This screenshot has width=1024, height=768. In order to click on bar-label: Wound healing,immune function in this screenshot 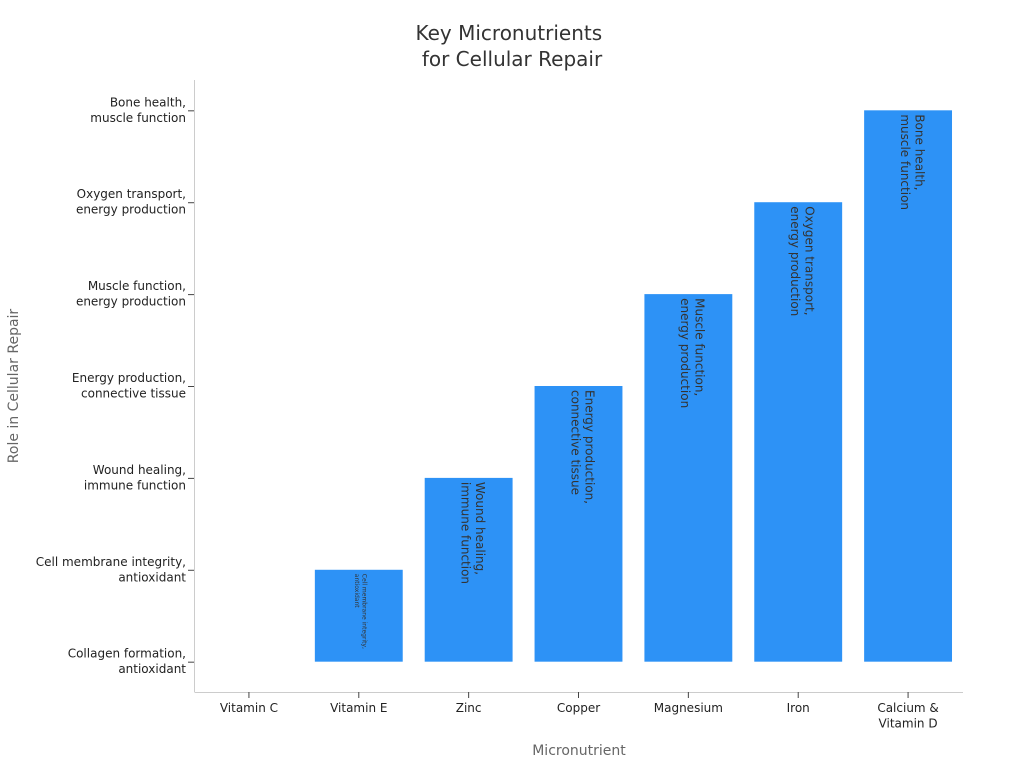, I will do `click(472, 533)`.